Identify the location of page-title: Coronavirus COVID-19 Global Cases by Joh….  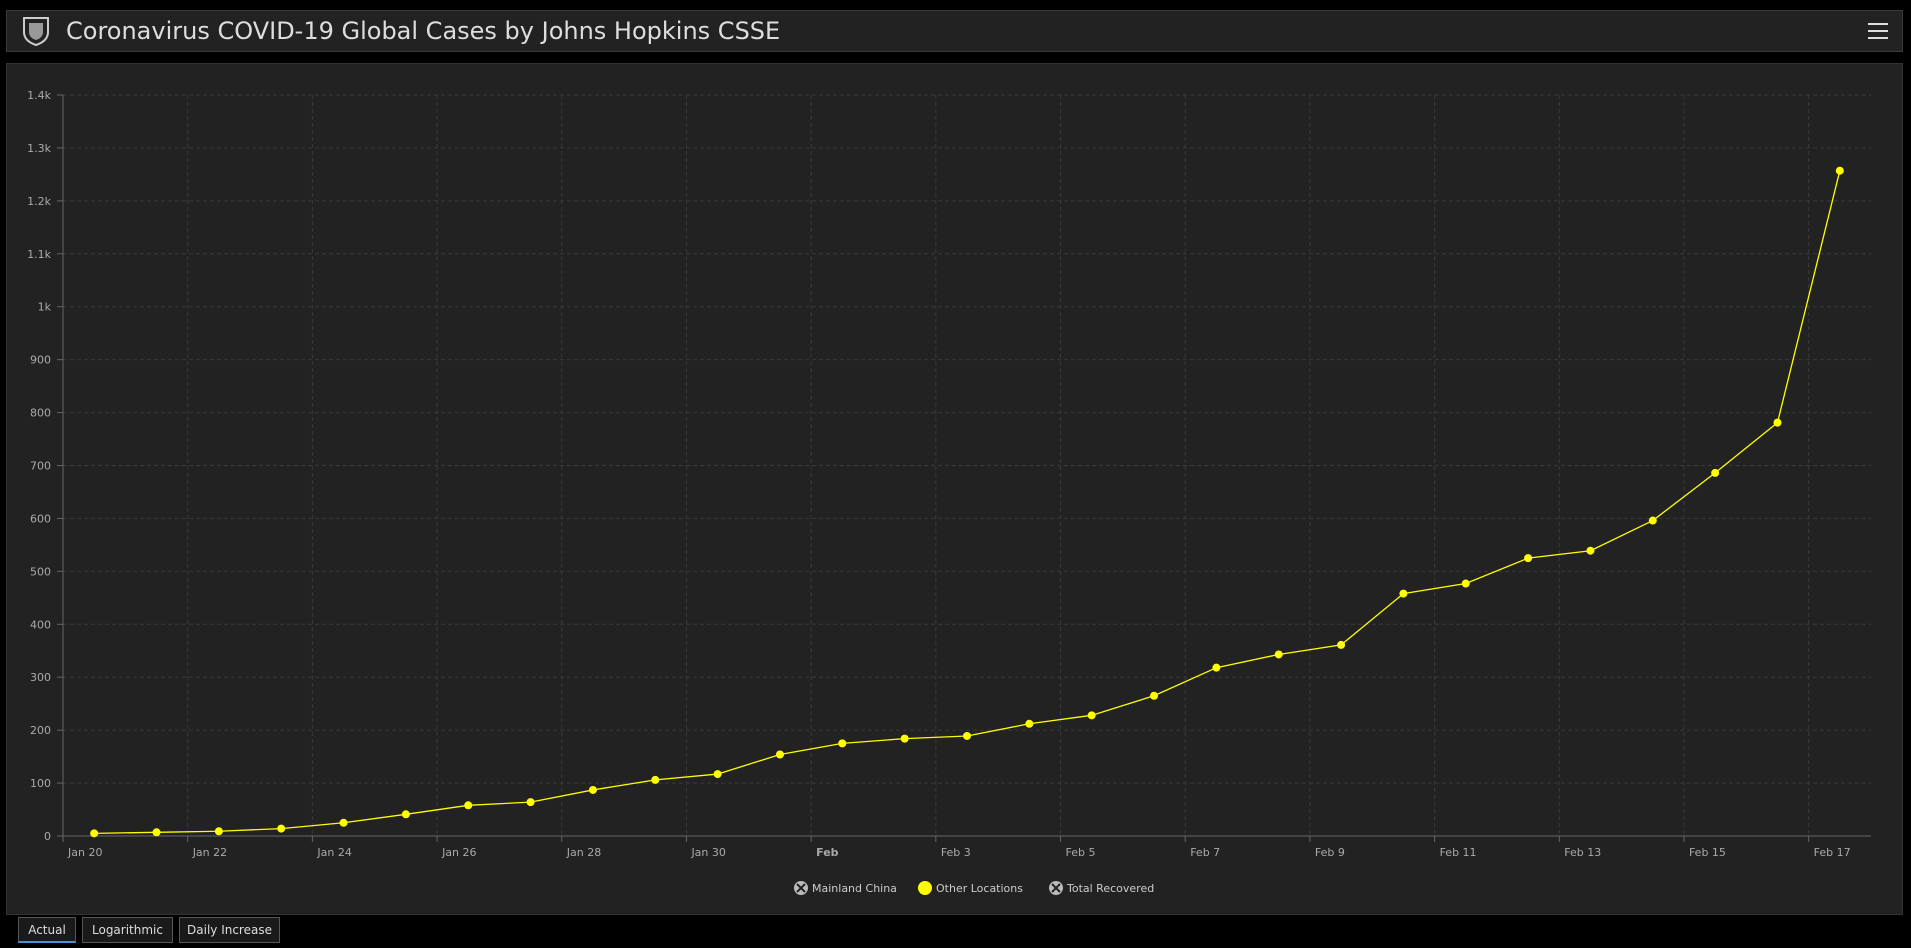
(423, 31).